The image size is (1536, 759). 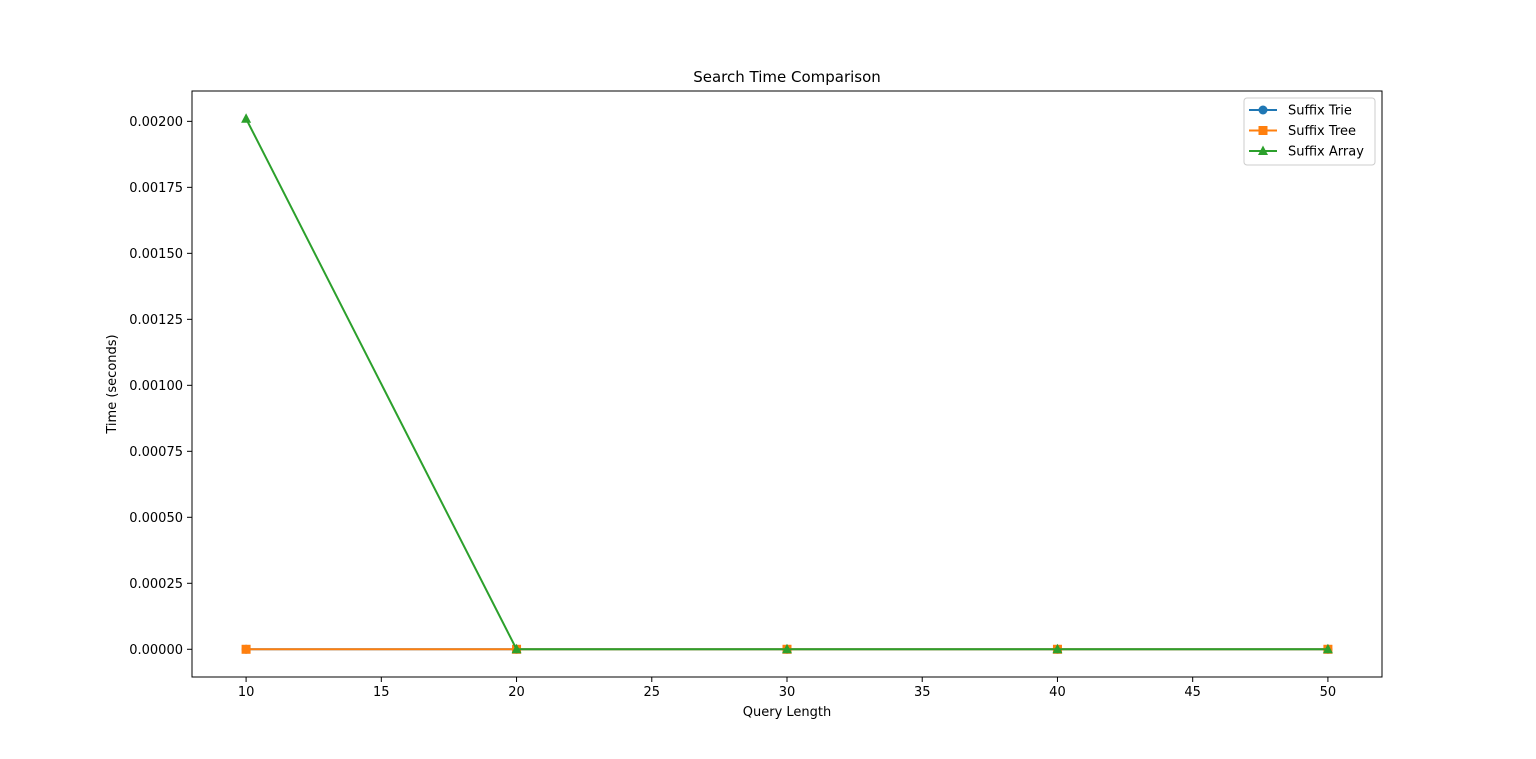 I want to click on x-tick-label: 10, so click(x=246, y=692).